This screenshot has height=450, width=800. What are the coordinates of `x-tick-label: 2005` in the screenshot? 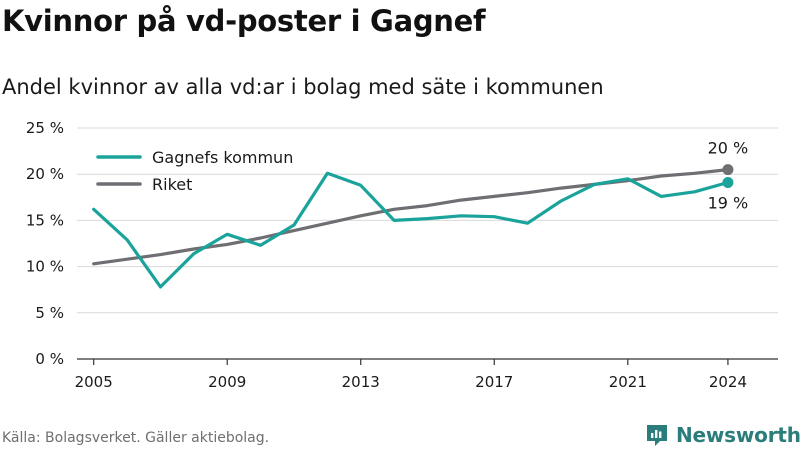 It's located at (94, 382).